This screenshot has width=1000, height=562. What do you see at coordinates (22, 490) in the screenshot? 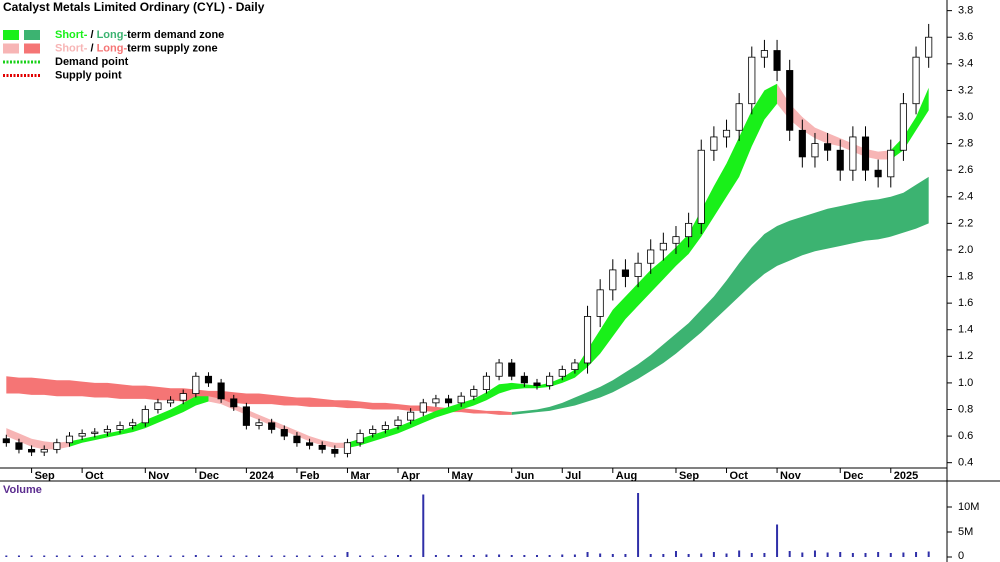
I see `volume-title: Volume` at bounding box center [22, 490].